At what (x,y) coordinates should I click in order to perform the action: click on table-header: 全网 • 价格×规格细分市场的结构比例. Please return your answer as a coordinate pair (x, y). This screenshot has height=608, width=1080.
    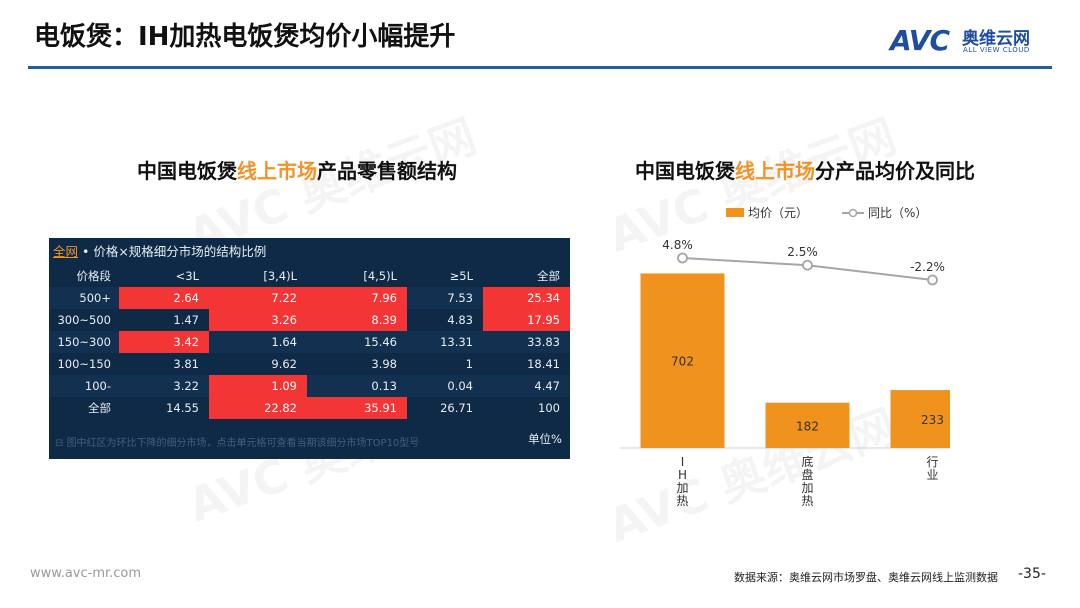
    Looking at the image, I should click on (159, 250).